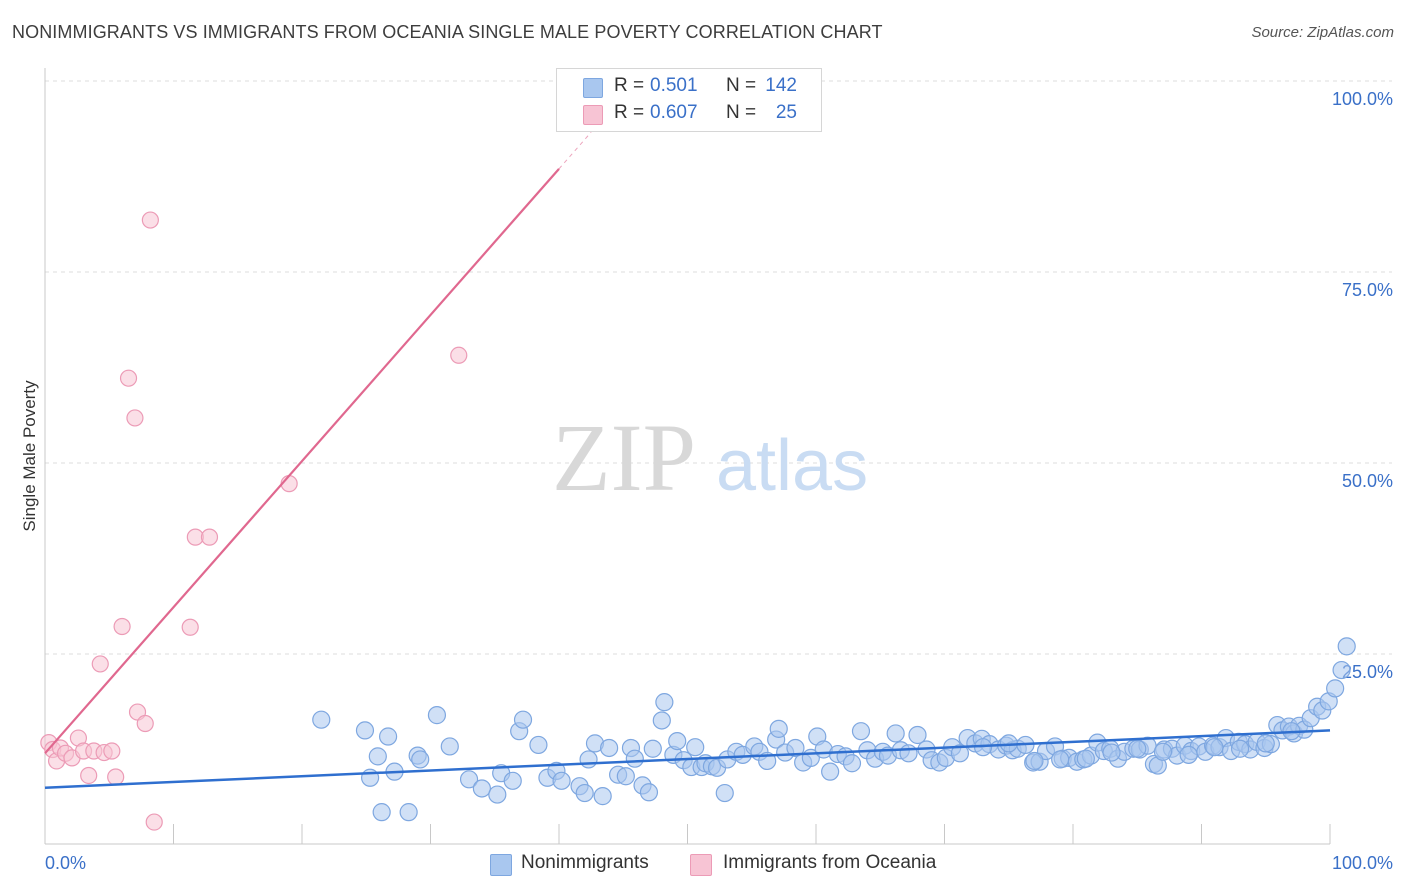 This screenshot has width=1406, height=892. I want to click on legend-n-value: 25, so click(786, 112).